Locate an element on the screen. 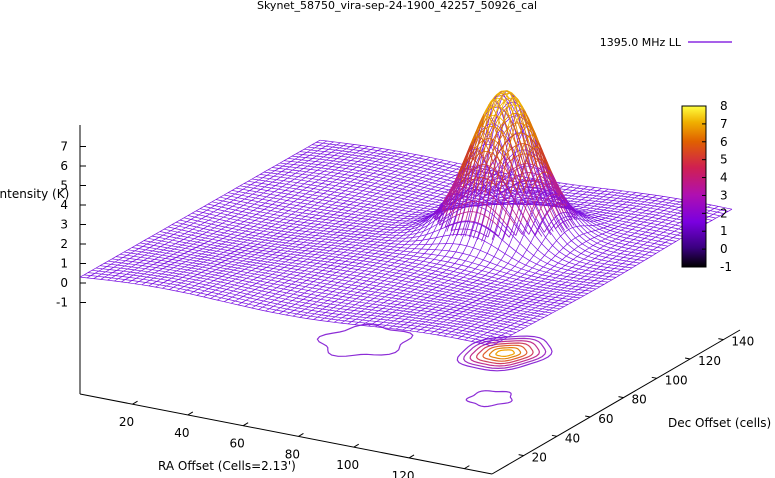  y-tick-label: 140 is located at coordinates (742, 342).